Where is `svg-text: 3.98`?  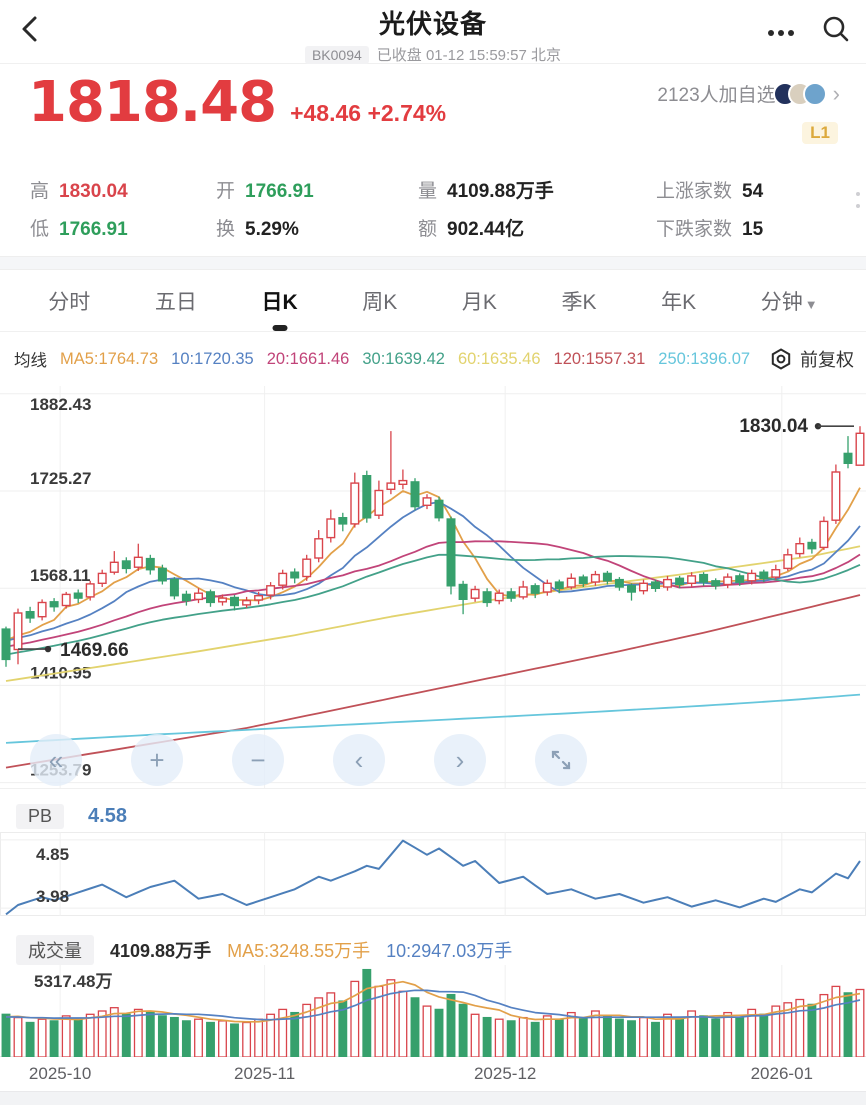
svg-text: 3.98 is located at coordinates (52, 896).